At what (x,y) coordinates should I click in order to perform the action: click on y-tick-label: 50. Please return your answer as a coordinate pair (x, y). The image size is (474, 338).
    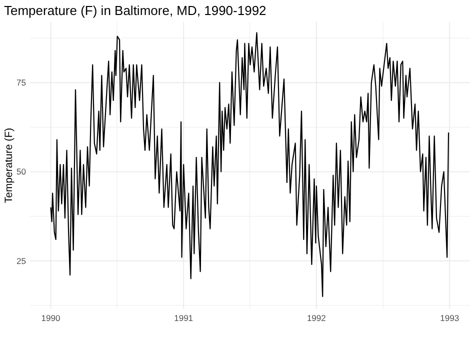
    Looking at the image, I should click on (21, 171).